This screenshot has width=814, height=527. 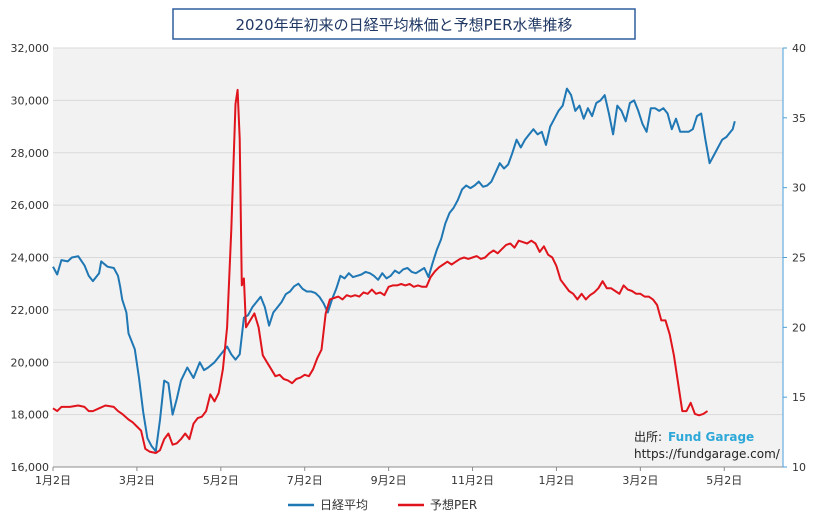 I want to click on chart-title: 2020年年初来の日経平均株価と予想PER水準推移, so click(x=403, y=25).